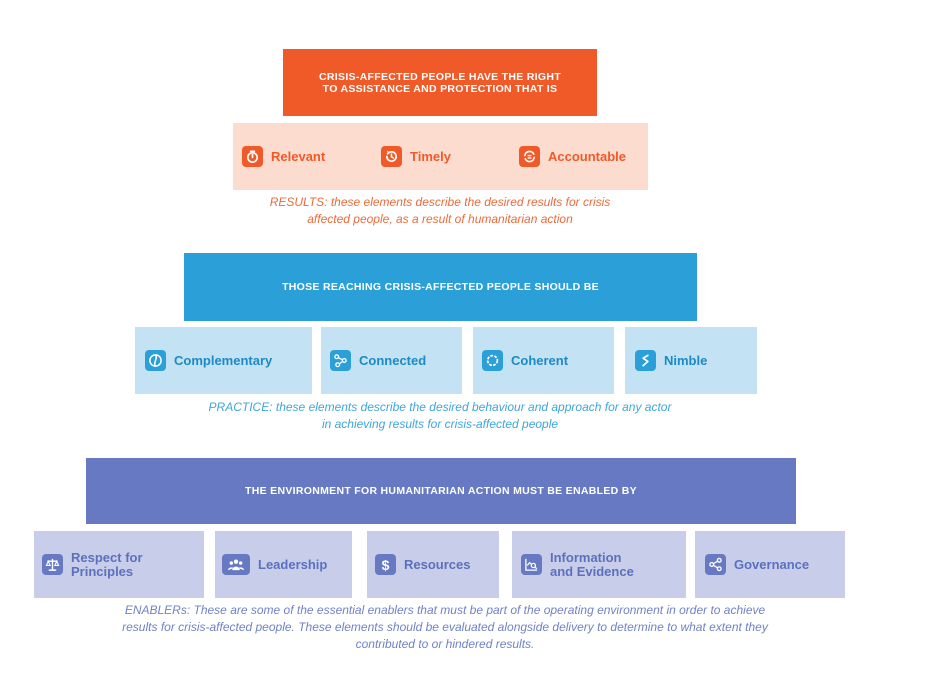 This screenshot has height=678, width=934. I want to click on scales-icon, so click(52, 564).